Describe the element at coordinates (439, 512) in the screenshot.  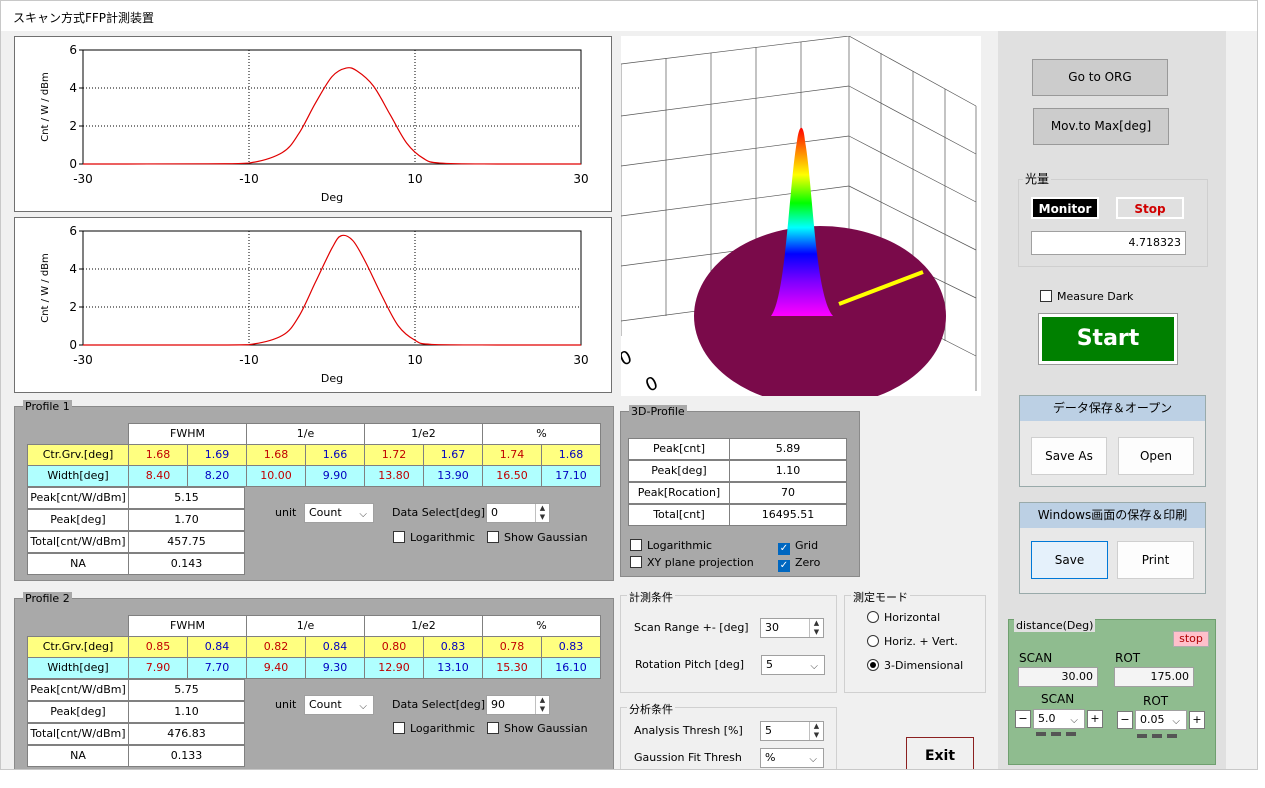
I see `data-select-label: Data Select[deg]` at that location.